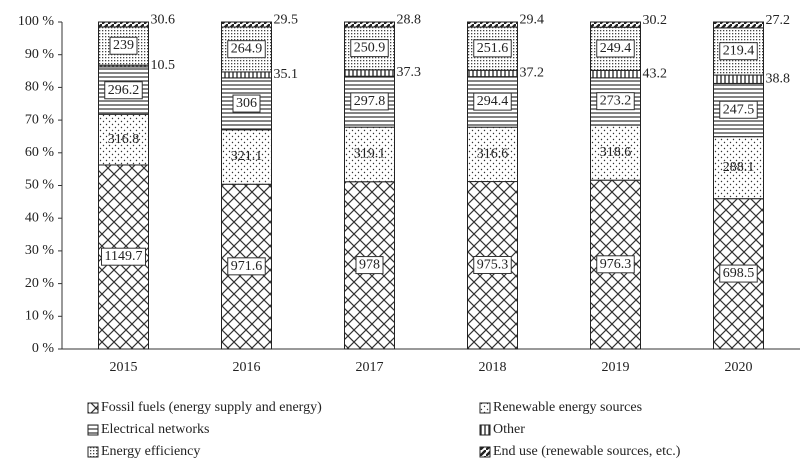 The image size is (800, 458). What do you see at coordinates (155, 429) in the screenshot?
I see `legend-label: Electrical networks` at bounding box center [155, 429].